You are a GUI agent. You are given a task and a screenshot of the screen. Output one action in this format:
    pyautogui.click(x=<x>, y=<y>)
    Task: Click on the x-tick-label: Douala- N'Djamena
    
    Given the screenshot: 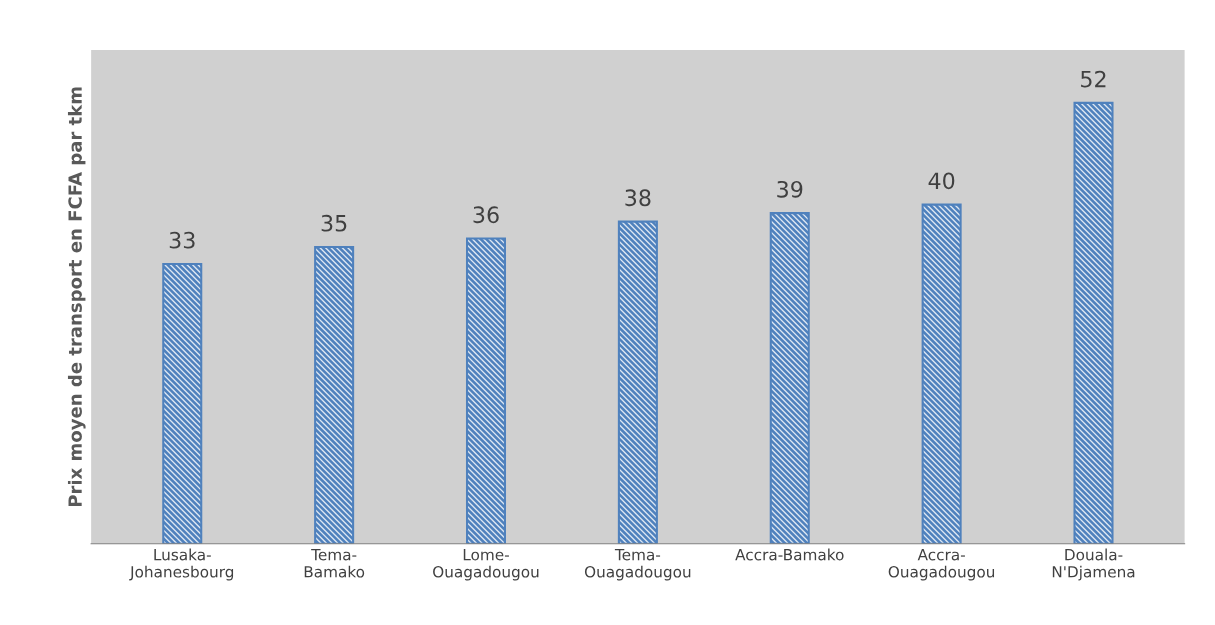 What is the action you would take?
    pyautogui.click(x=1093, y=564)
    